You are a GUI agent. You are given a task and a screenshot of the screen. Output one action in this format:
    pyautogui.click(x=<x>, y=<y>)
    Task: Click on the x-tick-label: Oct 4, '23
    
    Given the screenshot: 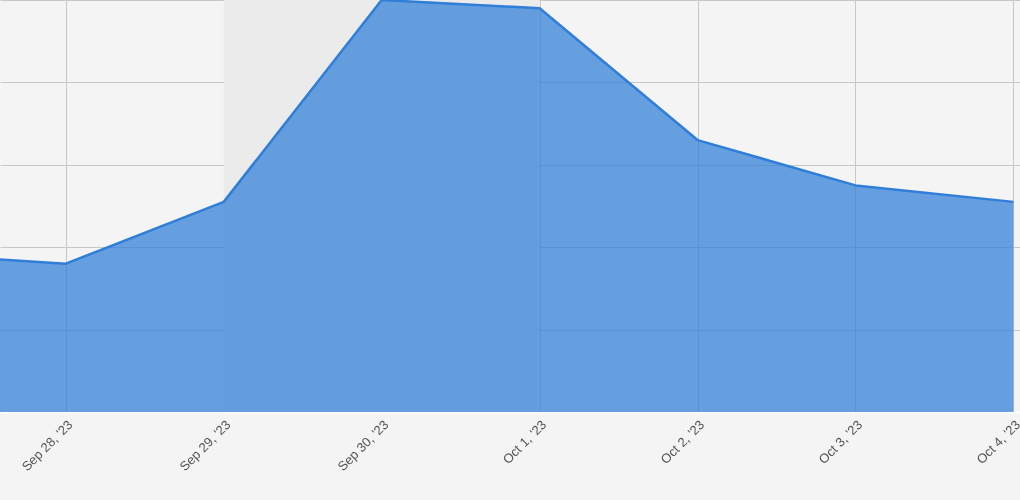 What is the action you would take?
    pyautogui.click(x=996, y=442)
    